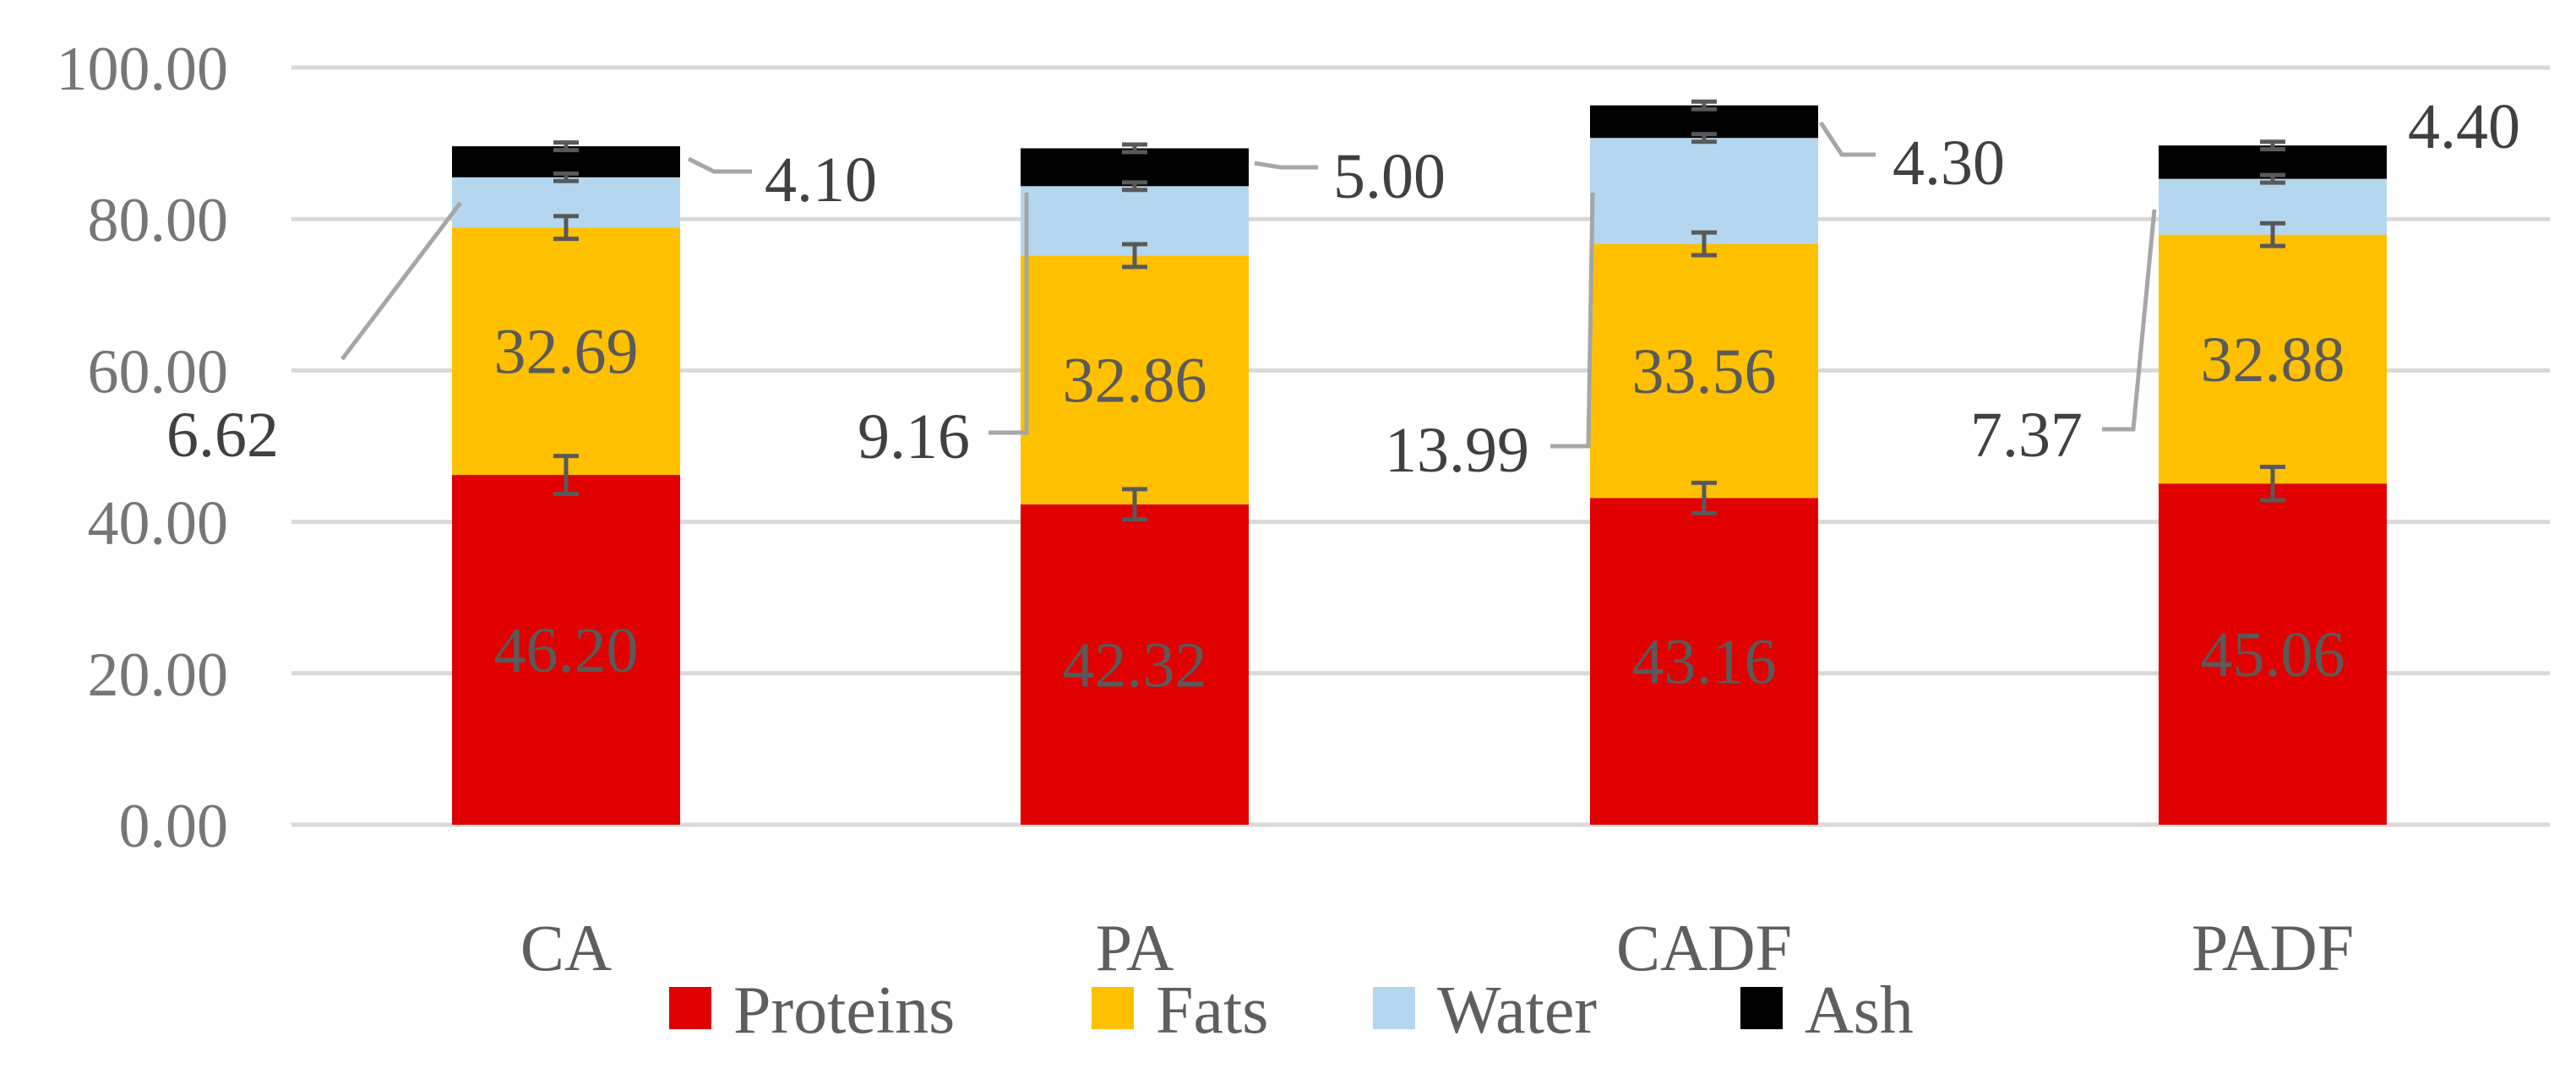 The image size is (2576, 1074). Describe the element at coordinates (2273, 947) in the screenshot. I see `x-tick-label: PADF` at that location.